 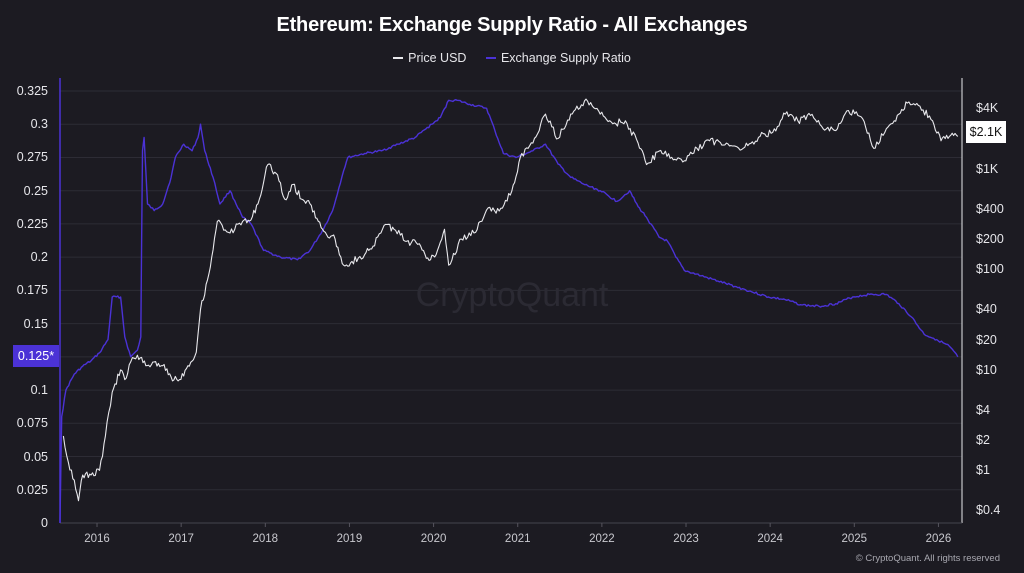 I want to click on left-tick-label: 0.075, so click(x=32, y=423).